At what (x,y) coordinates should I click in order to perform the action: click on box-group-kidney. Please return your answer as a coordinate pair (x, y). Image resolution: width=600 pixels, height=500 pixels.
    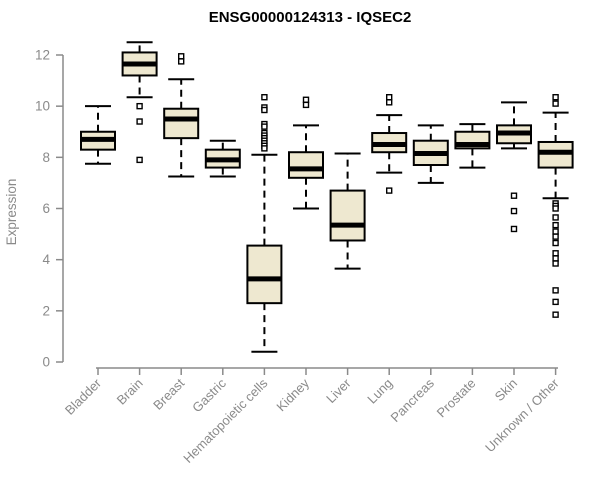
    Looking at the image, I should click on (306, 153).